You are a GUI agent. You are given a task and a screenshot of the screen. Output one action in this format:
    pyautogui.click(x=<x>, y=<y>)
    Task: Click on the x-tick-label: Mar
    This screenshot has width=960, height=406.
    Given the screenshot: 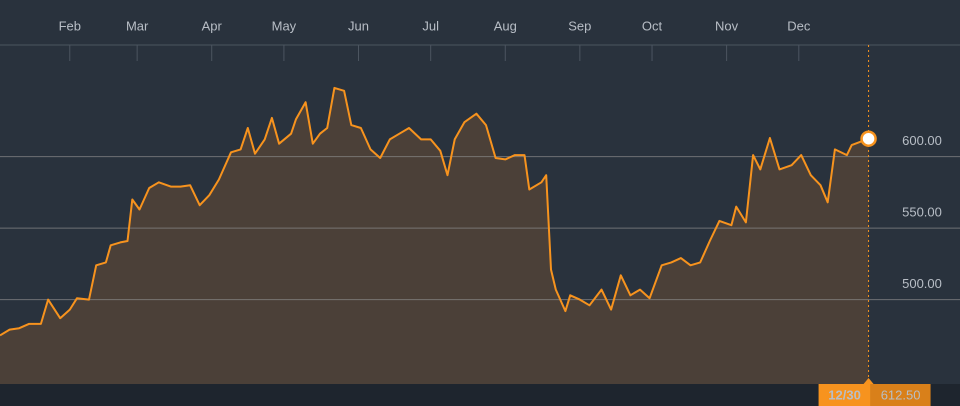 What is the action you would take?
    pyautogui.click(x=137, y=25)
    